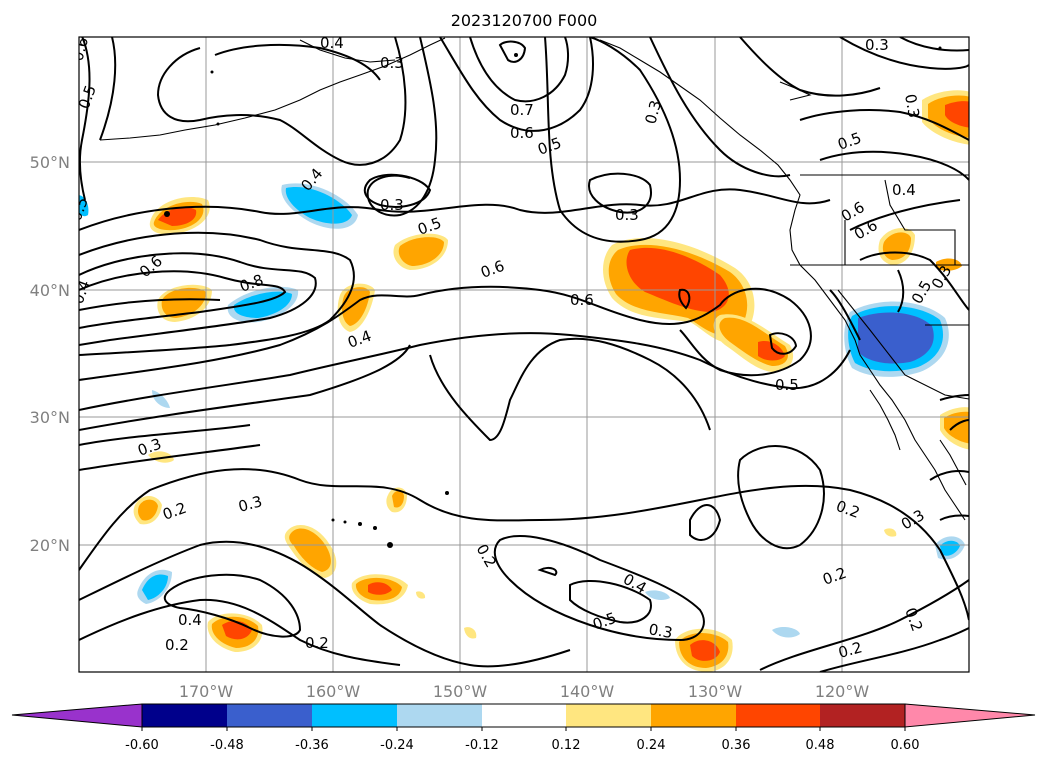  What do you see at coordinates (397, 745) in the screenshot?
I see `colorbar-tick-label: -0.24` at bounding box center [397, 745].